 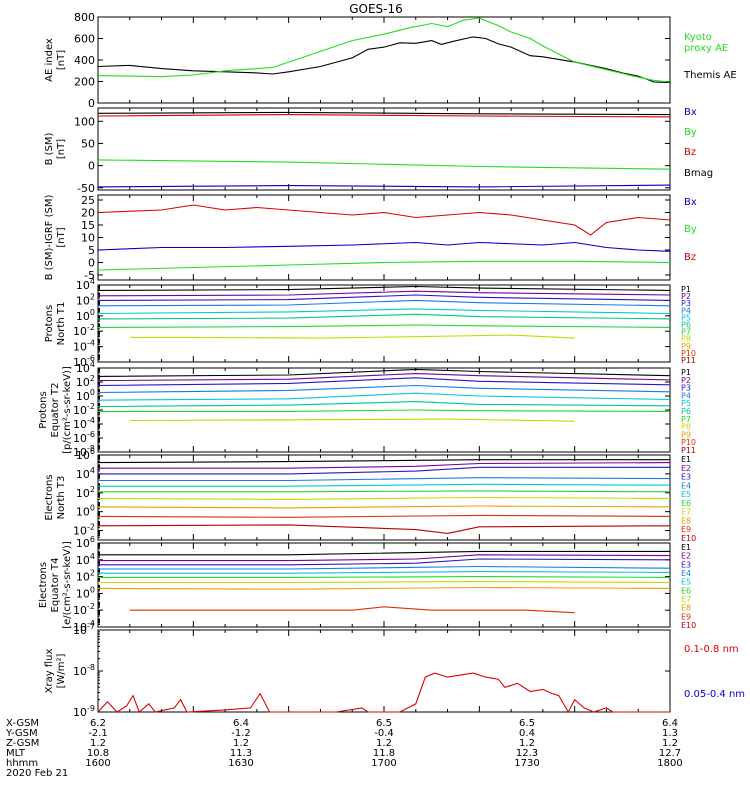 What do you see at coordinates (686, 289) in the screenshot?
I see `legend-entry: P1` at bounding box center [686, 289].